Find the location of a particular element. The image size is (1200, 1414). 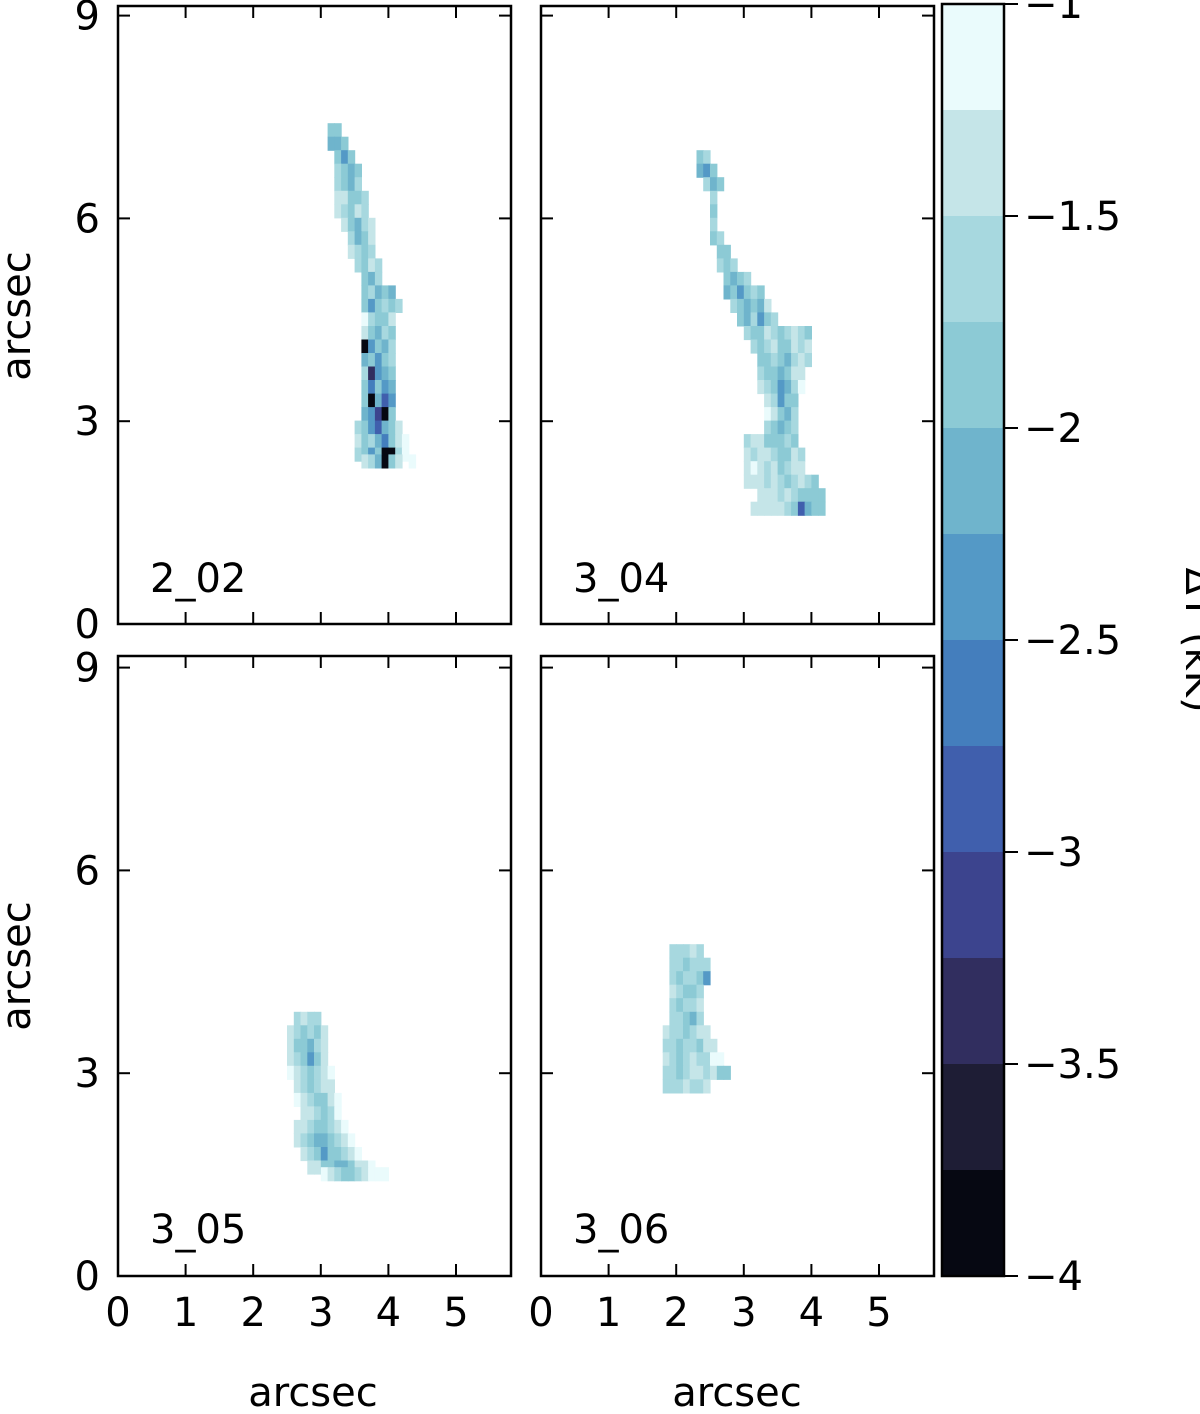

x-tick-label: 3 is located at coordinates (320, 1313).